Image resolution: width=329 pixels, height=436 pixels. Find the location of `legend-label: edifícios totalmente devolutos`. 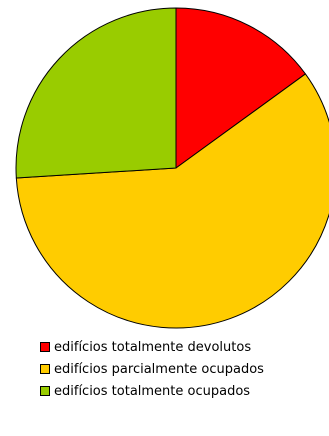

legend-label: edifícios totalmente devolutos is located at coordinates (152, 347).